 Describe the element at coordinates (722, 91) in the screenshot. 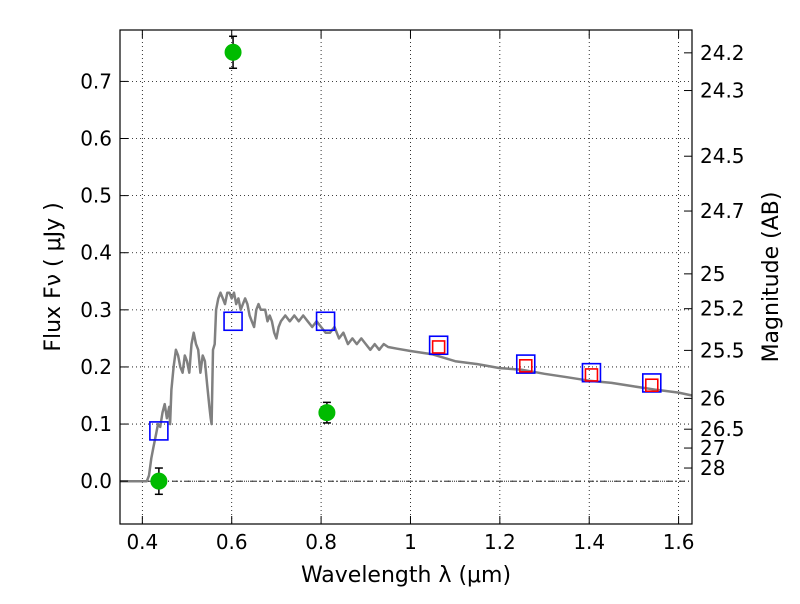

I see `y2-tick-label: 24.3` at that location.